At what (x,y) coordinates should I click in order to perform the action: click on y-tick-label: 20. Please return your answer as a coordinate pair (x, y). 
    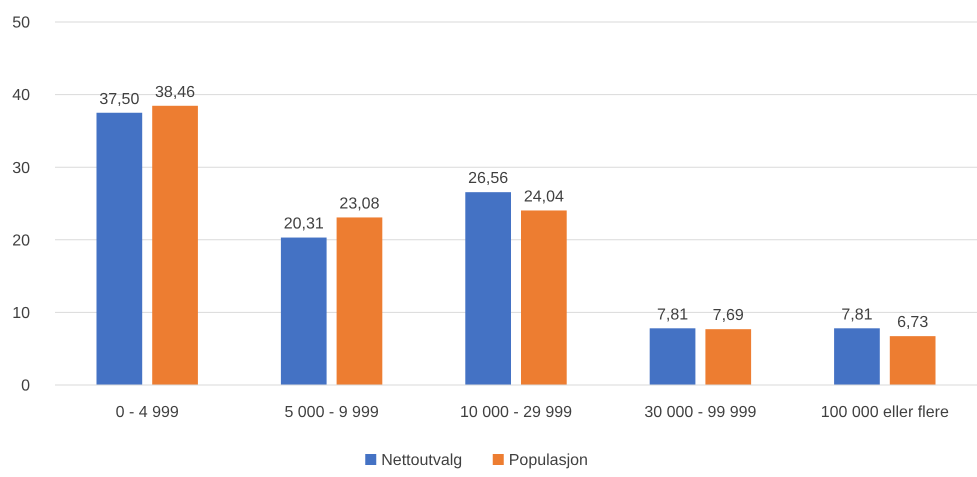
    Looking at the image, I should click on (21, 241).